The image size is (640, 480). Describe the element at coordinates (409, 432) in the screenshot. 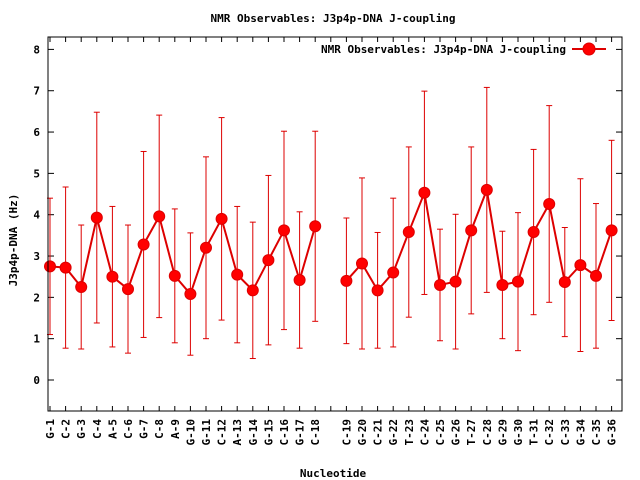

I see `x-tick-label: T-23` at that location.